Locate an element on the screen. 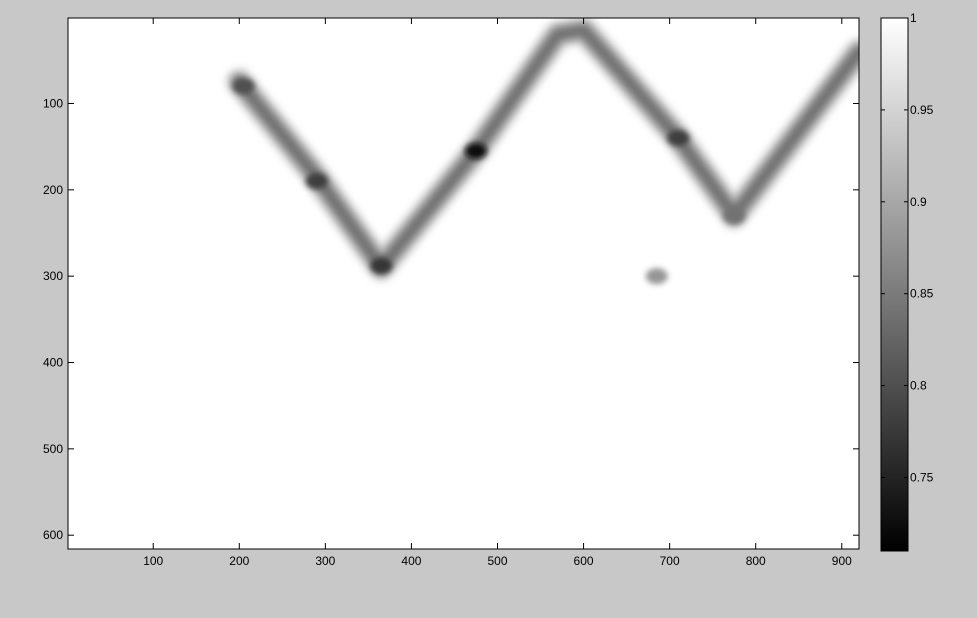 Image resolution: width=977 pixels, height=618 pixels. x-tick-label-400: 400 is located at coordinates (411, 561).